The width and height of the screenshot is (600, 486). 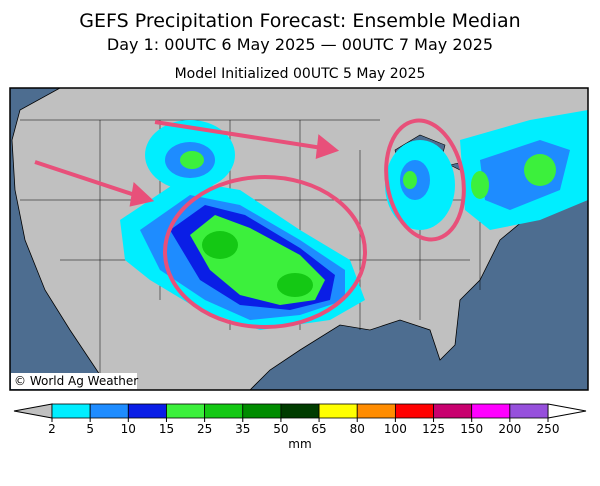 I want to click on over-triangle, so click(x=567, y=411).